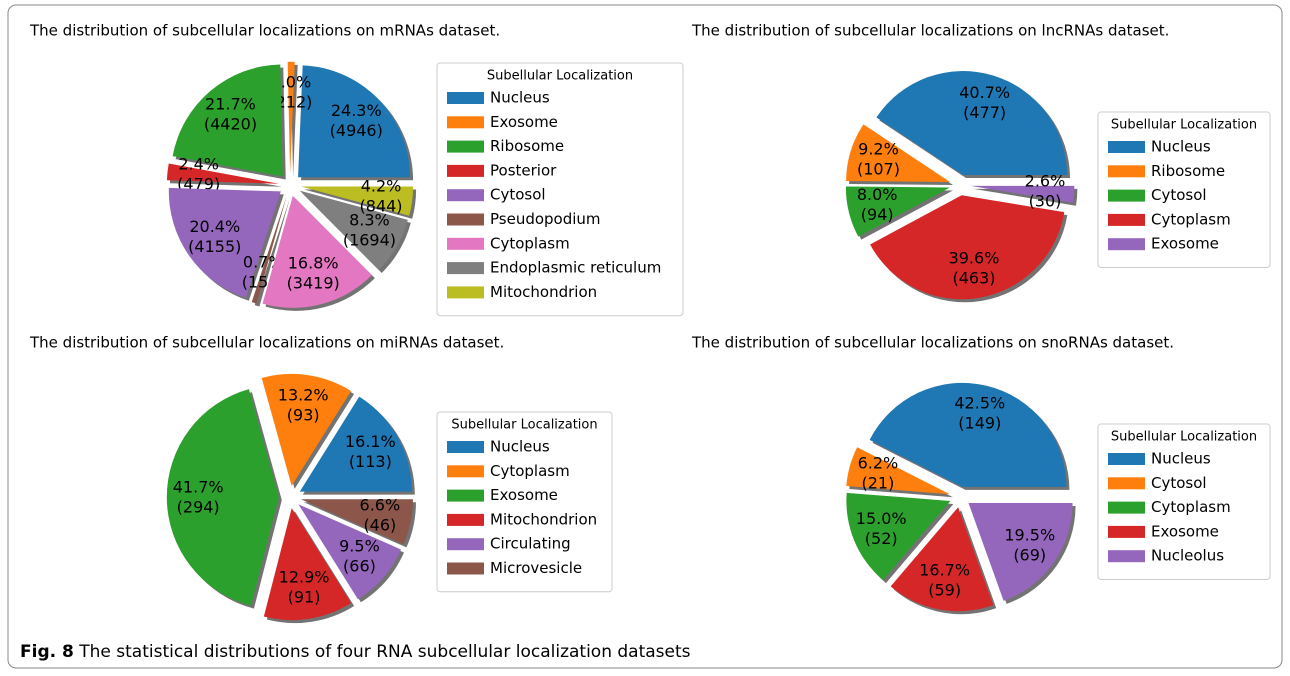 The width and height of the screenshot is (1290, 676). What do you see at coordinates (881, 518) in the screenshot?
I see `wedge-percent: 15.0%` at bounding box center [881, 518].